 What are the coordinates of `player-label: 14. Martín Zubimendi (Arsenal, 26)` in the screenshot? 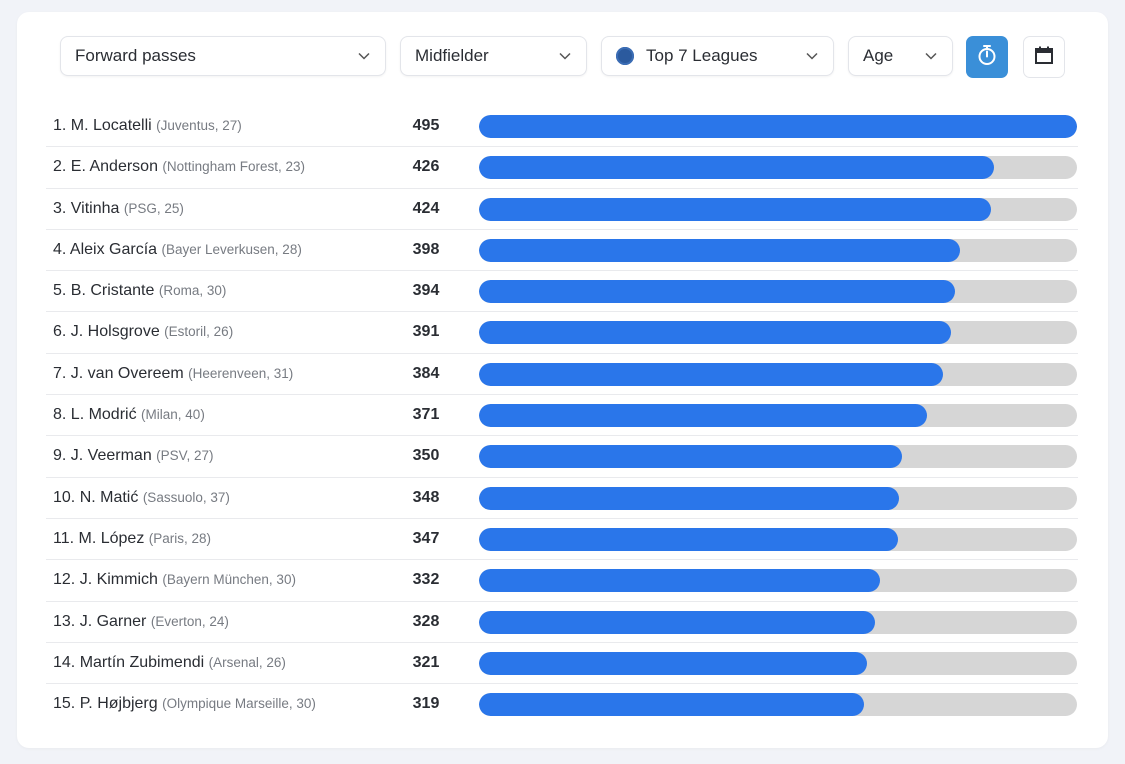 It's located at (169, 663).